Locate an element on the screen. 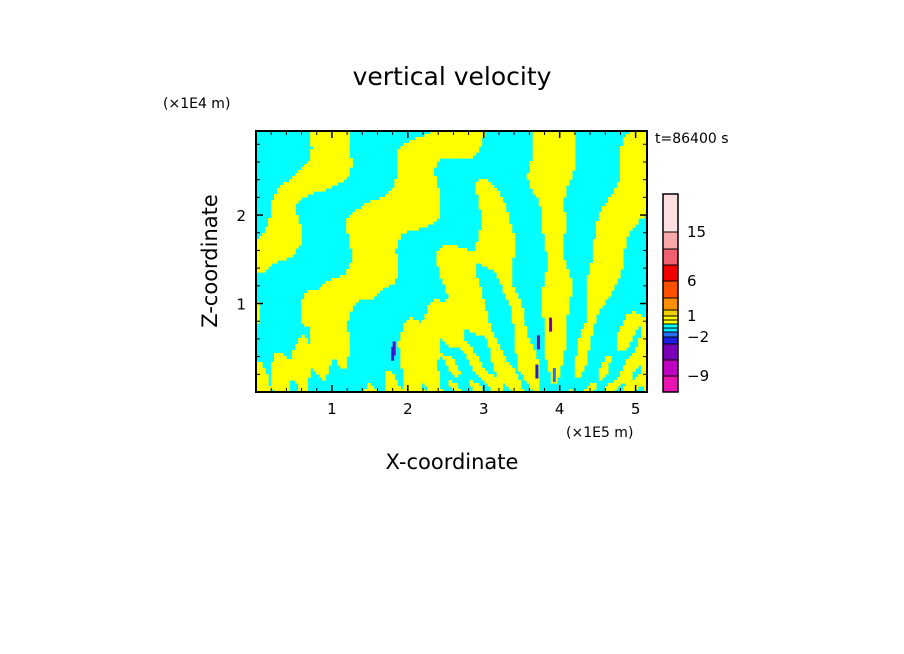 Image resolution: width=904 pixels, height=654 pixels. colorbar is located at coordinates (670, 293).